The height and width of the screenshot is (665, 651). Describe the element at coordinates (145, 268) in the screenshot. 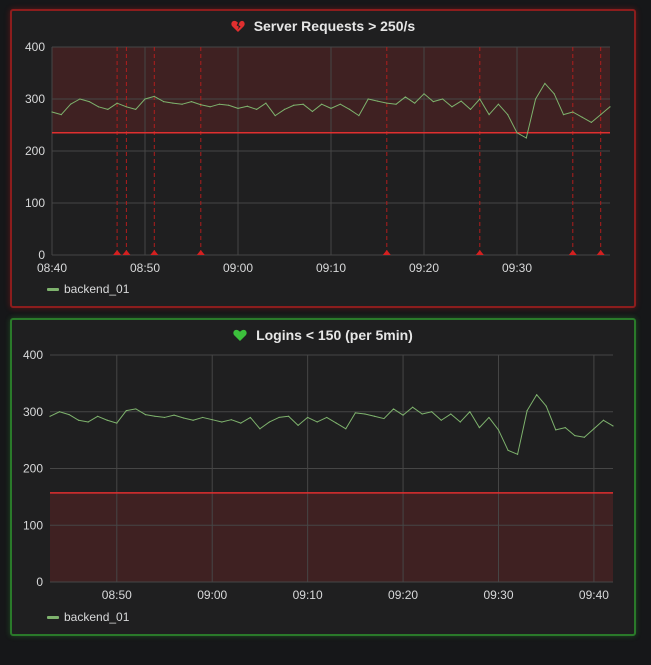

I see `x-tick-label: 08:50` at that location.